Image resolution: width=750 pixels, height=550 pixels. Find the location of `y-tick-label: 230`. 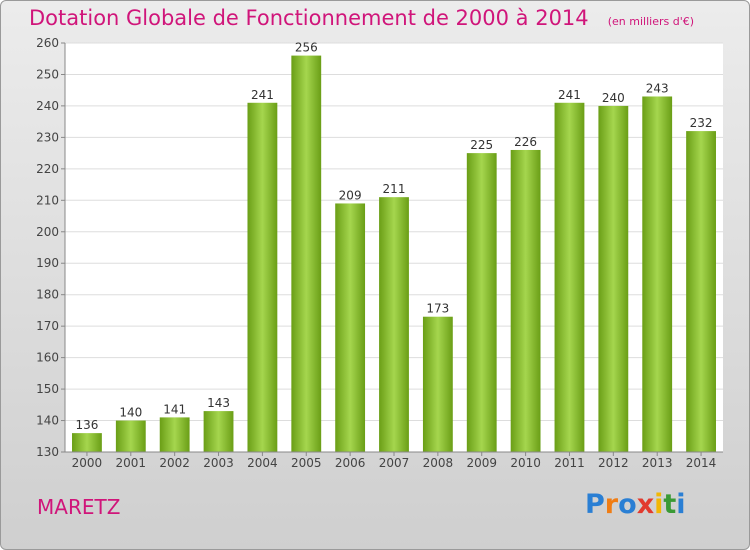

y-tick-label: 230 is located at coordinates (47, 137).